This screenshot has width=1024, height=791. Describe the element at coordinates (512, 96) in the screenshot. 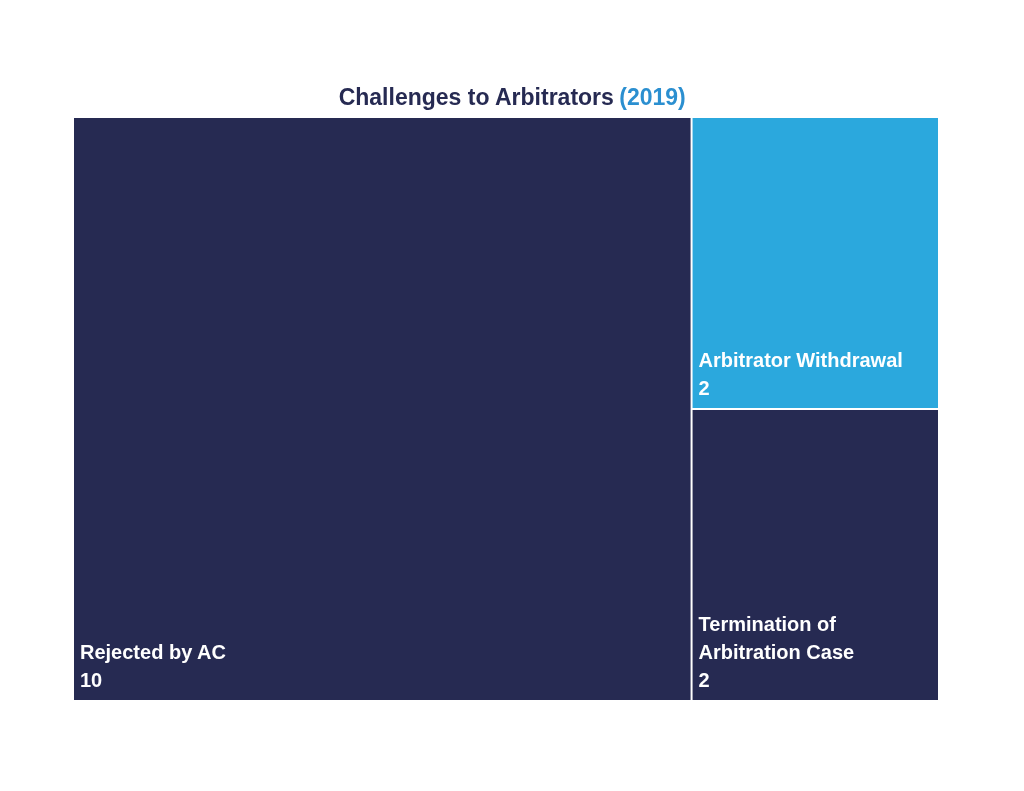

I see `text: Challenges to Arbitrators (2019)` at that location.